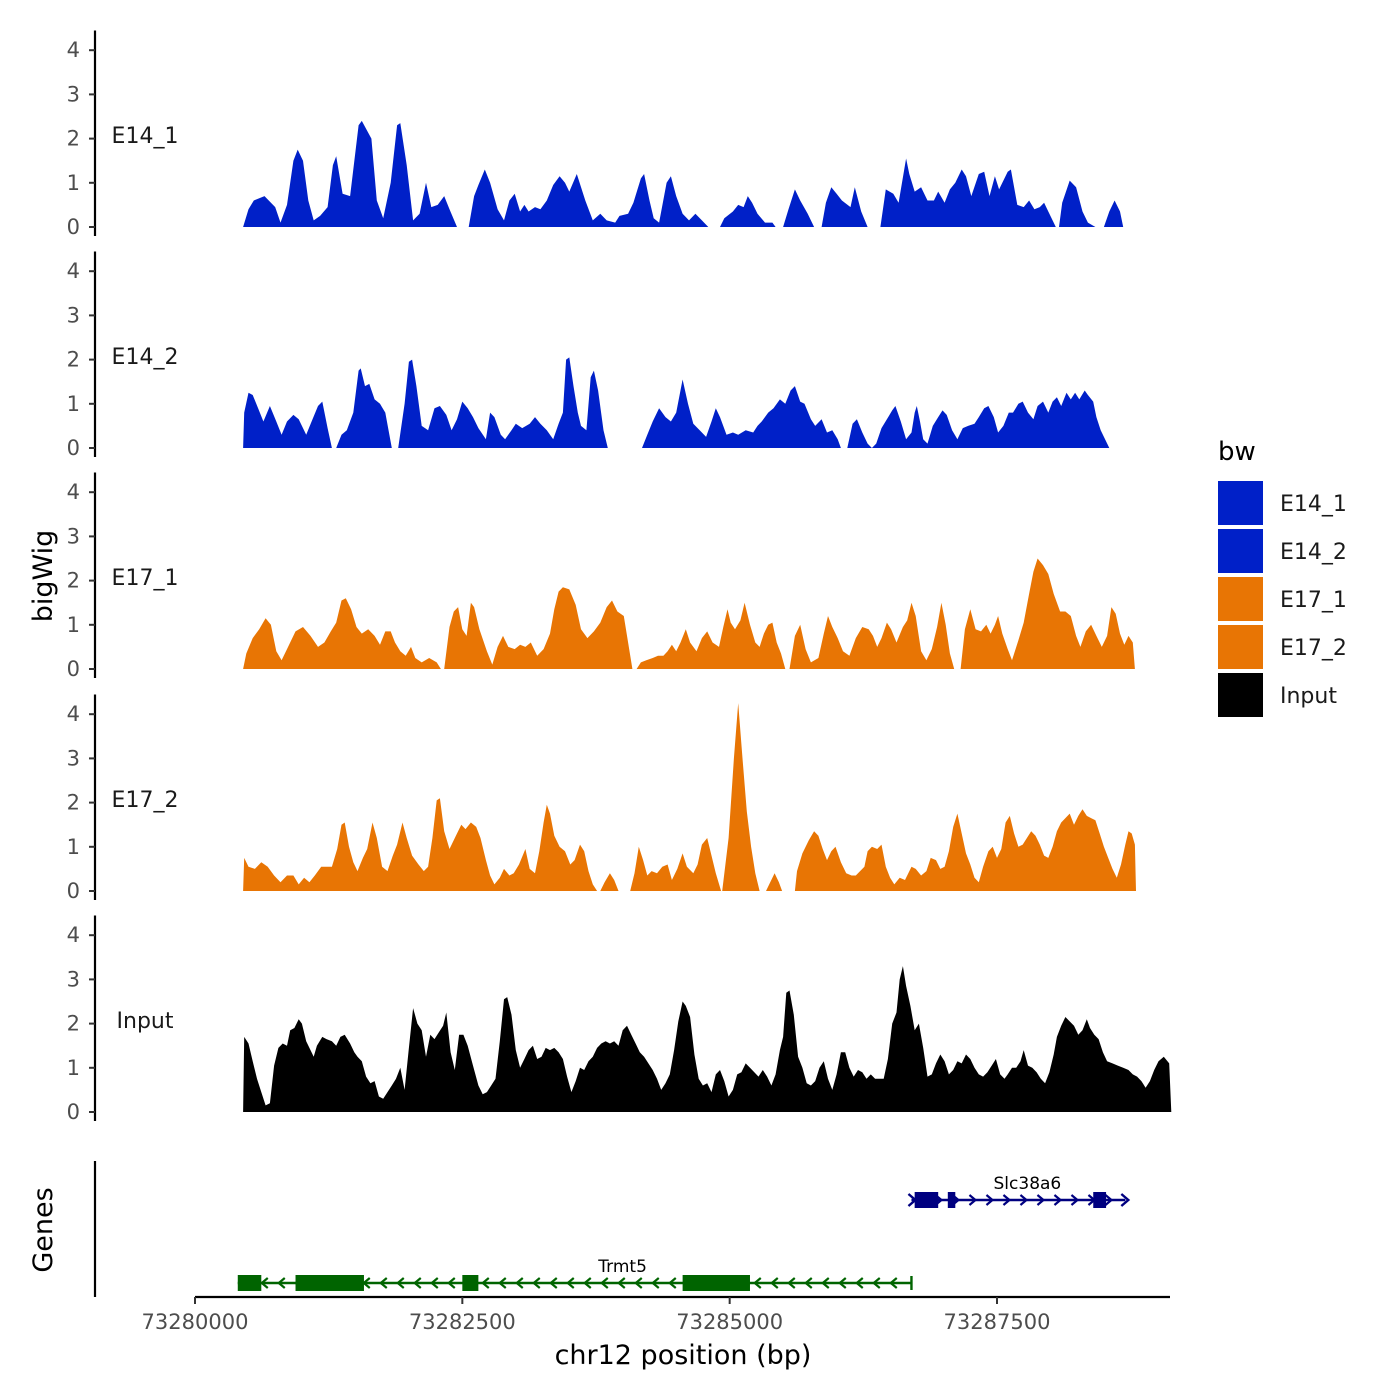 The width and height of the screenshot is (1400, 1400). What do you see at coordinates (43, 1229) in the screenshot?
I see `y-axis-title-genes: Genes` at bounding box center [43, 1229].